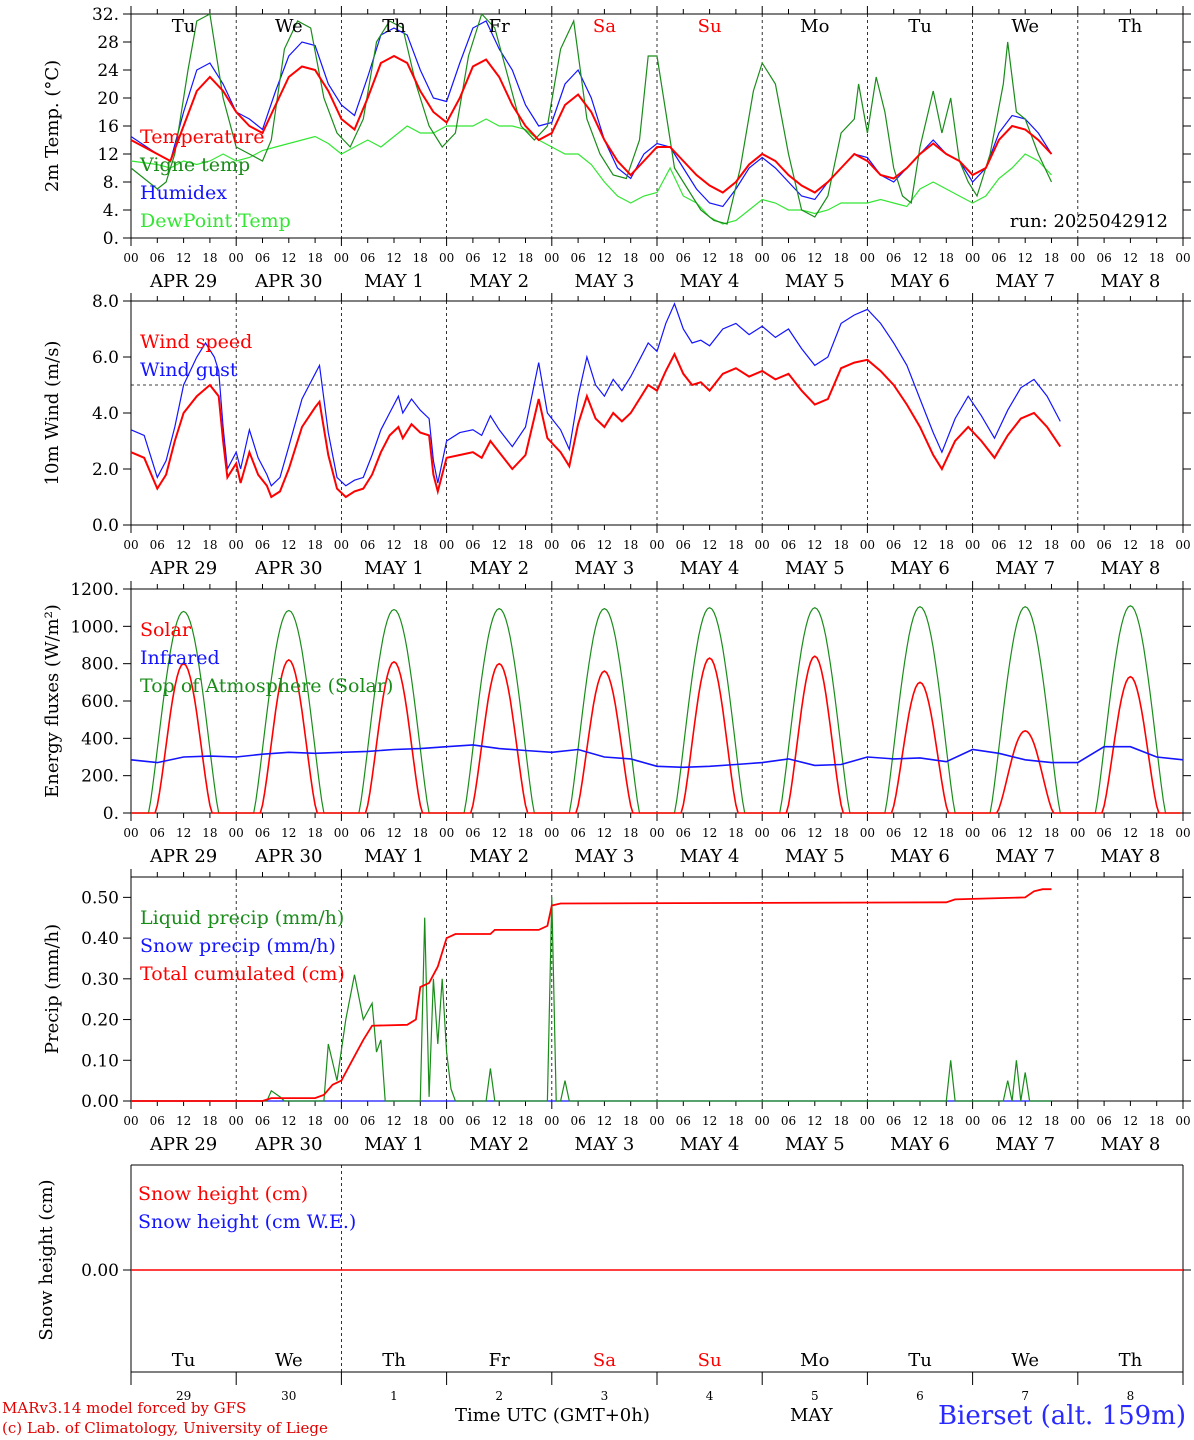 The width and height of the screenshot is (1194, 1440). Describe the element at coordinates (591, 171) in the screenshot. I see `series-line-lime` at that location.